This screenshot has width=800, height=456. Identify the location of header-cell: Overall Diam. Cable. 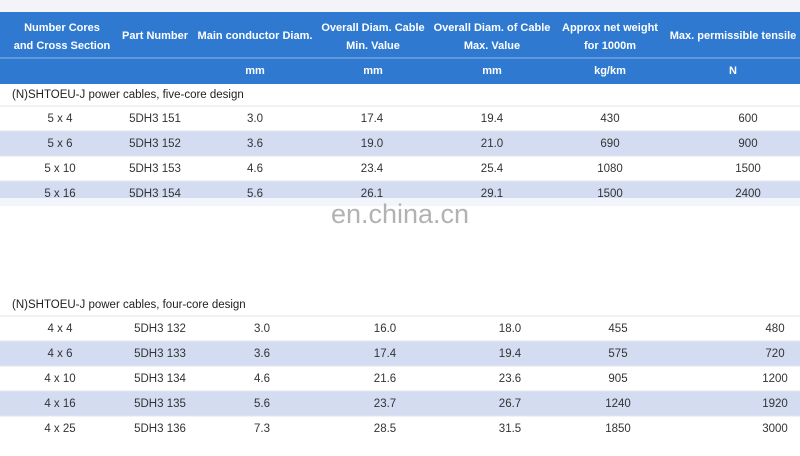
(372, 28).